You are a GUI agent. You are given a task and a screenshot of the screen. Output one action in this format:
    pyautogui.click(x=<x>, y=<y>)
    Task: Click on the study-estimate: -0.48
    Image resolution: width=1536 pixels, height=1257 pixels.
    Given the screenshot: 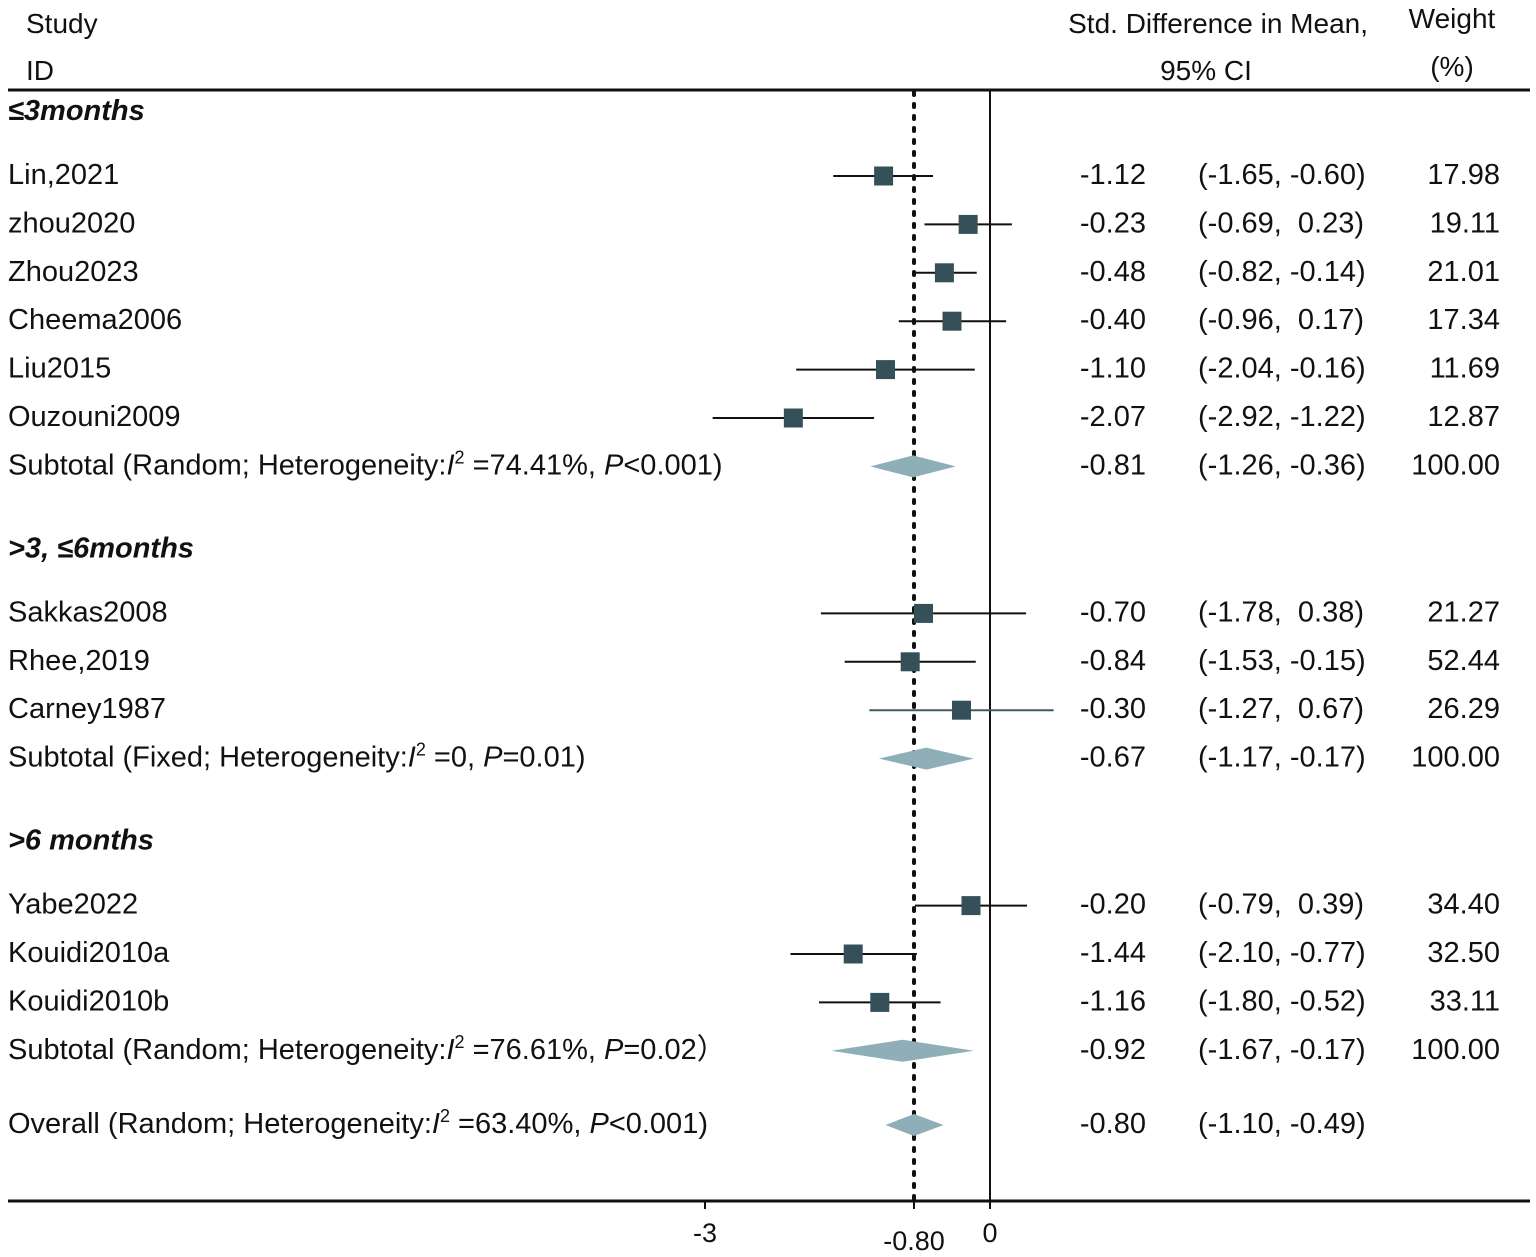 What is the action you would take?
    pyautogui.click(x=1113, y=272)
    